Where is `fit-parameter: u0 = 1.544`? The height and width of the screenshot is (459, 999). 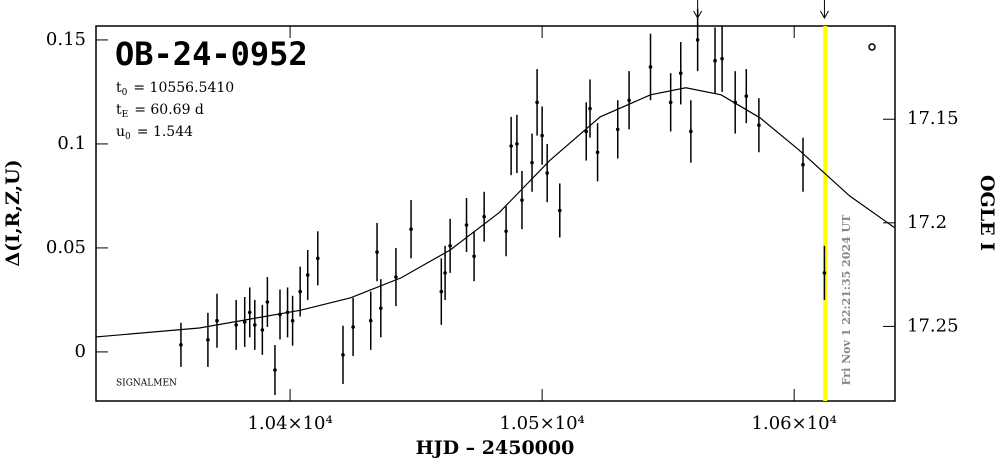
fit-parameter: u0 = 1.544 is located at coordinates (154, 133).